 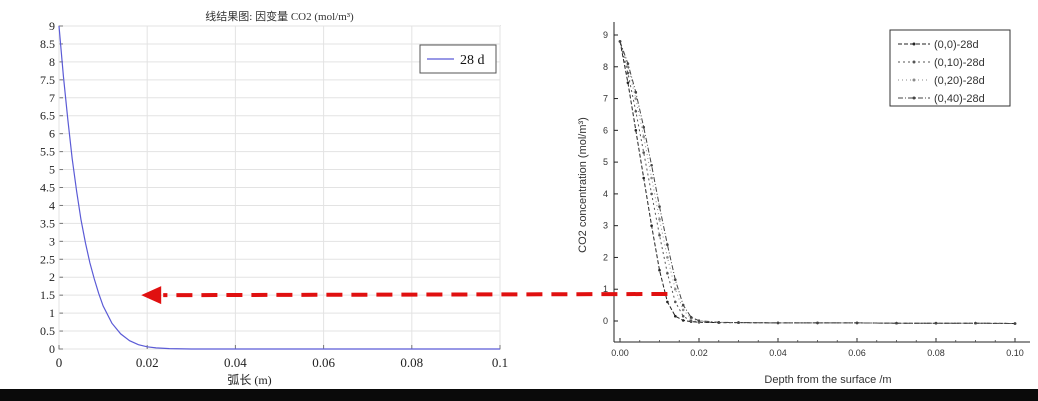 I want to click on left-y-tick-label: 0.5, so click(x=47, y=331).